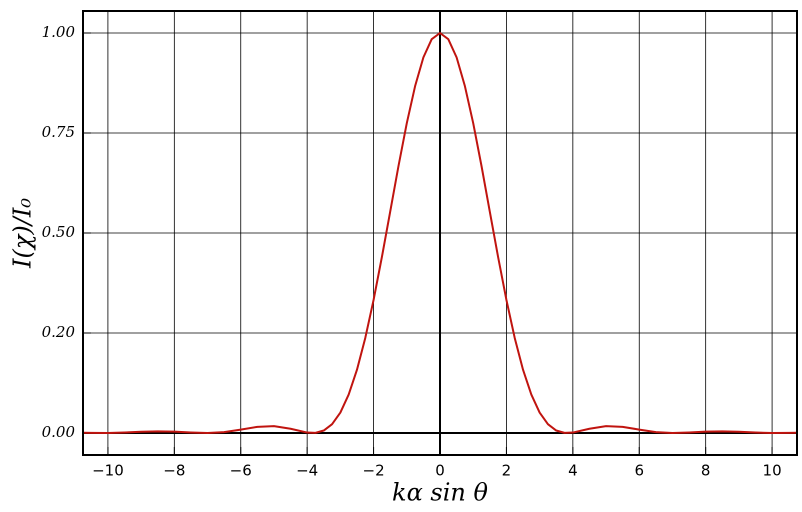 The height and width of the screenshot is (512, 802). What do you see at coordinates (374, 471) in the screenshot?
I see `x-tick-label: −2` at bounding box center [374, 471].